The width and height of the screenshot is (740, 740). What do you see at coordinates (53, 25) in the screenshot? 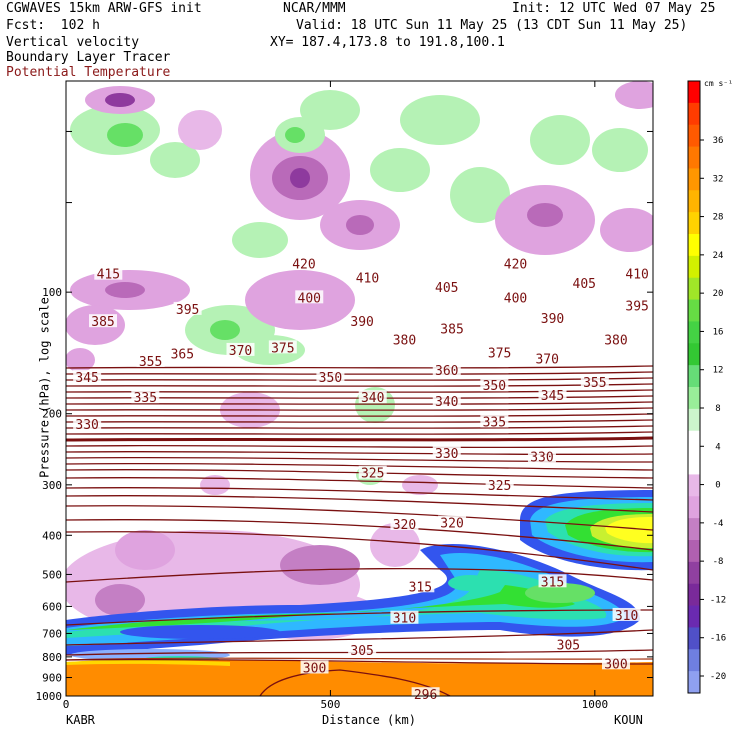
I see `forecast-hour: Fcst: 102 h` at bounding box center [53, 25].